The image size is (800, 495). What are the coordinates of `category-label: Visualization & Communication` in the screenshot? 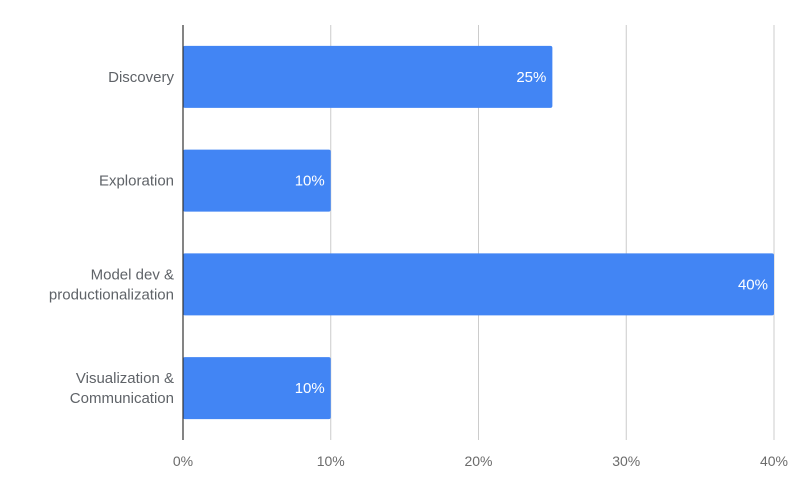 It's located at (122, 388).